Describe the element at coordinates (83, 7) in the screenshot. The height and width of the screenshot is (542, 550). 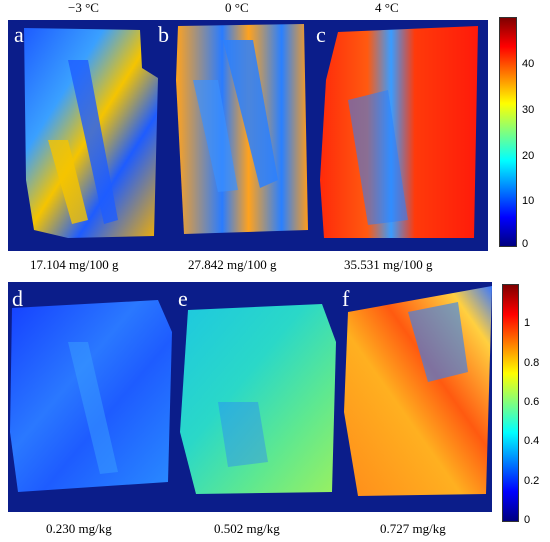
I see `temperature-label-a: −3 °C` at that location.